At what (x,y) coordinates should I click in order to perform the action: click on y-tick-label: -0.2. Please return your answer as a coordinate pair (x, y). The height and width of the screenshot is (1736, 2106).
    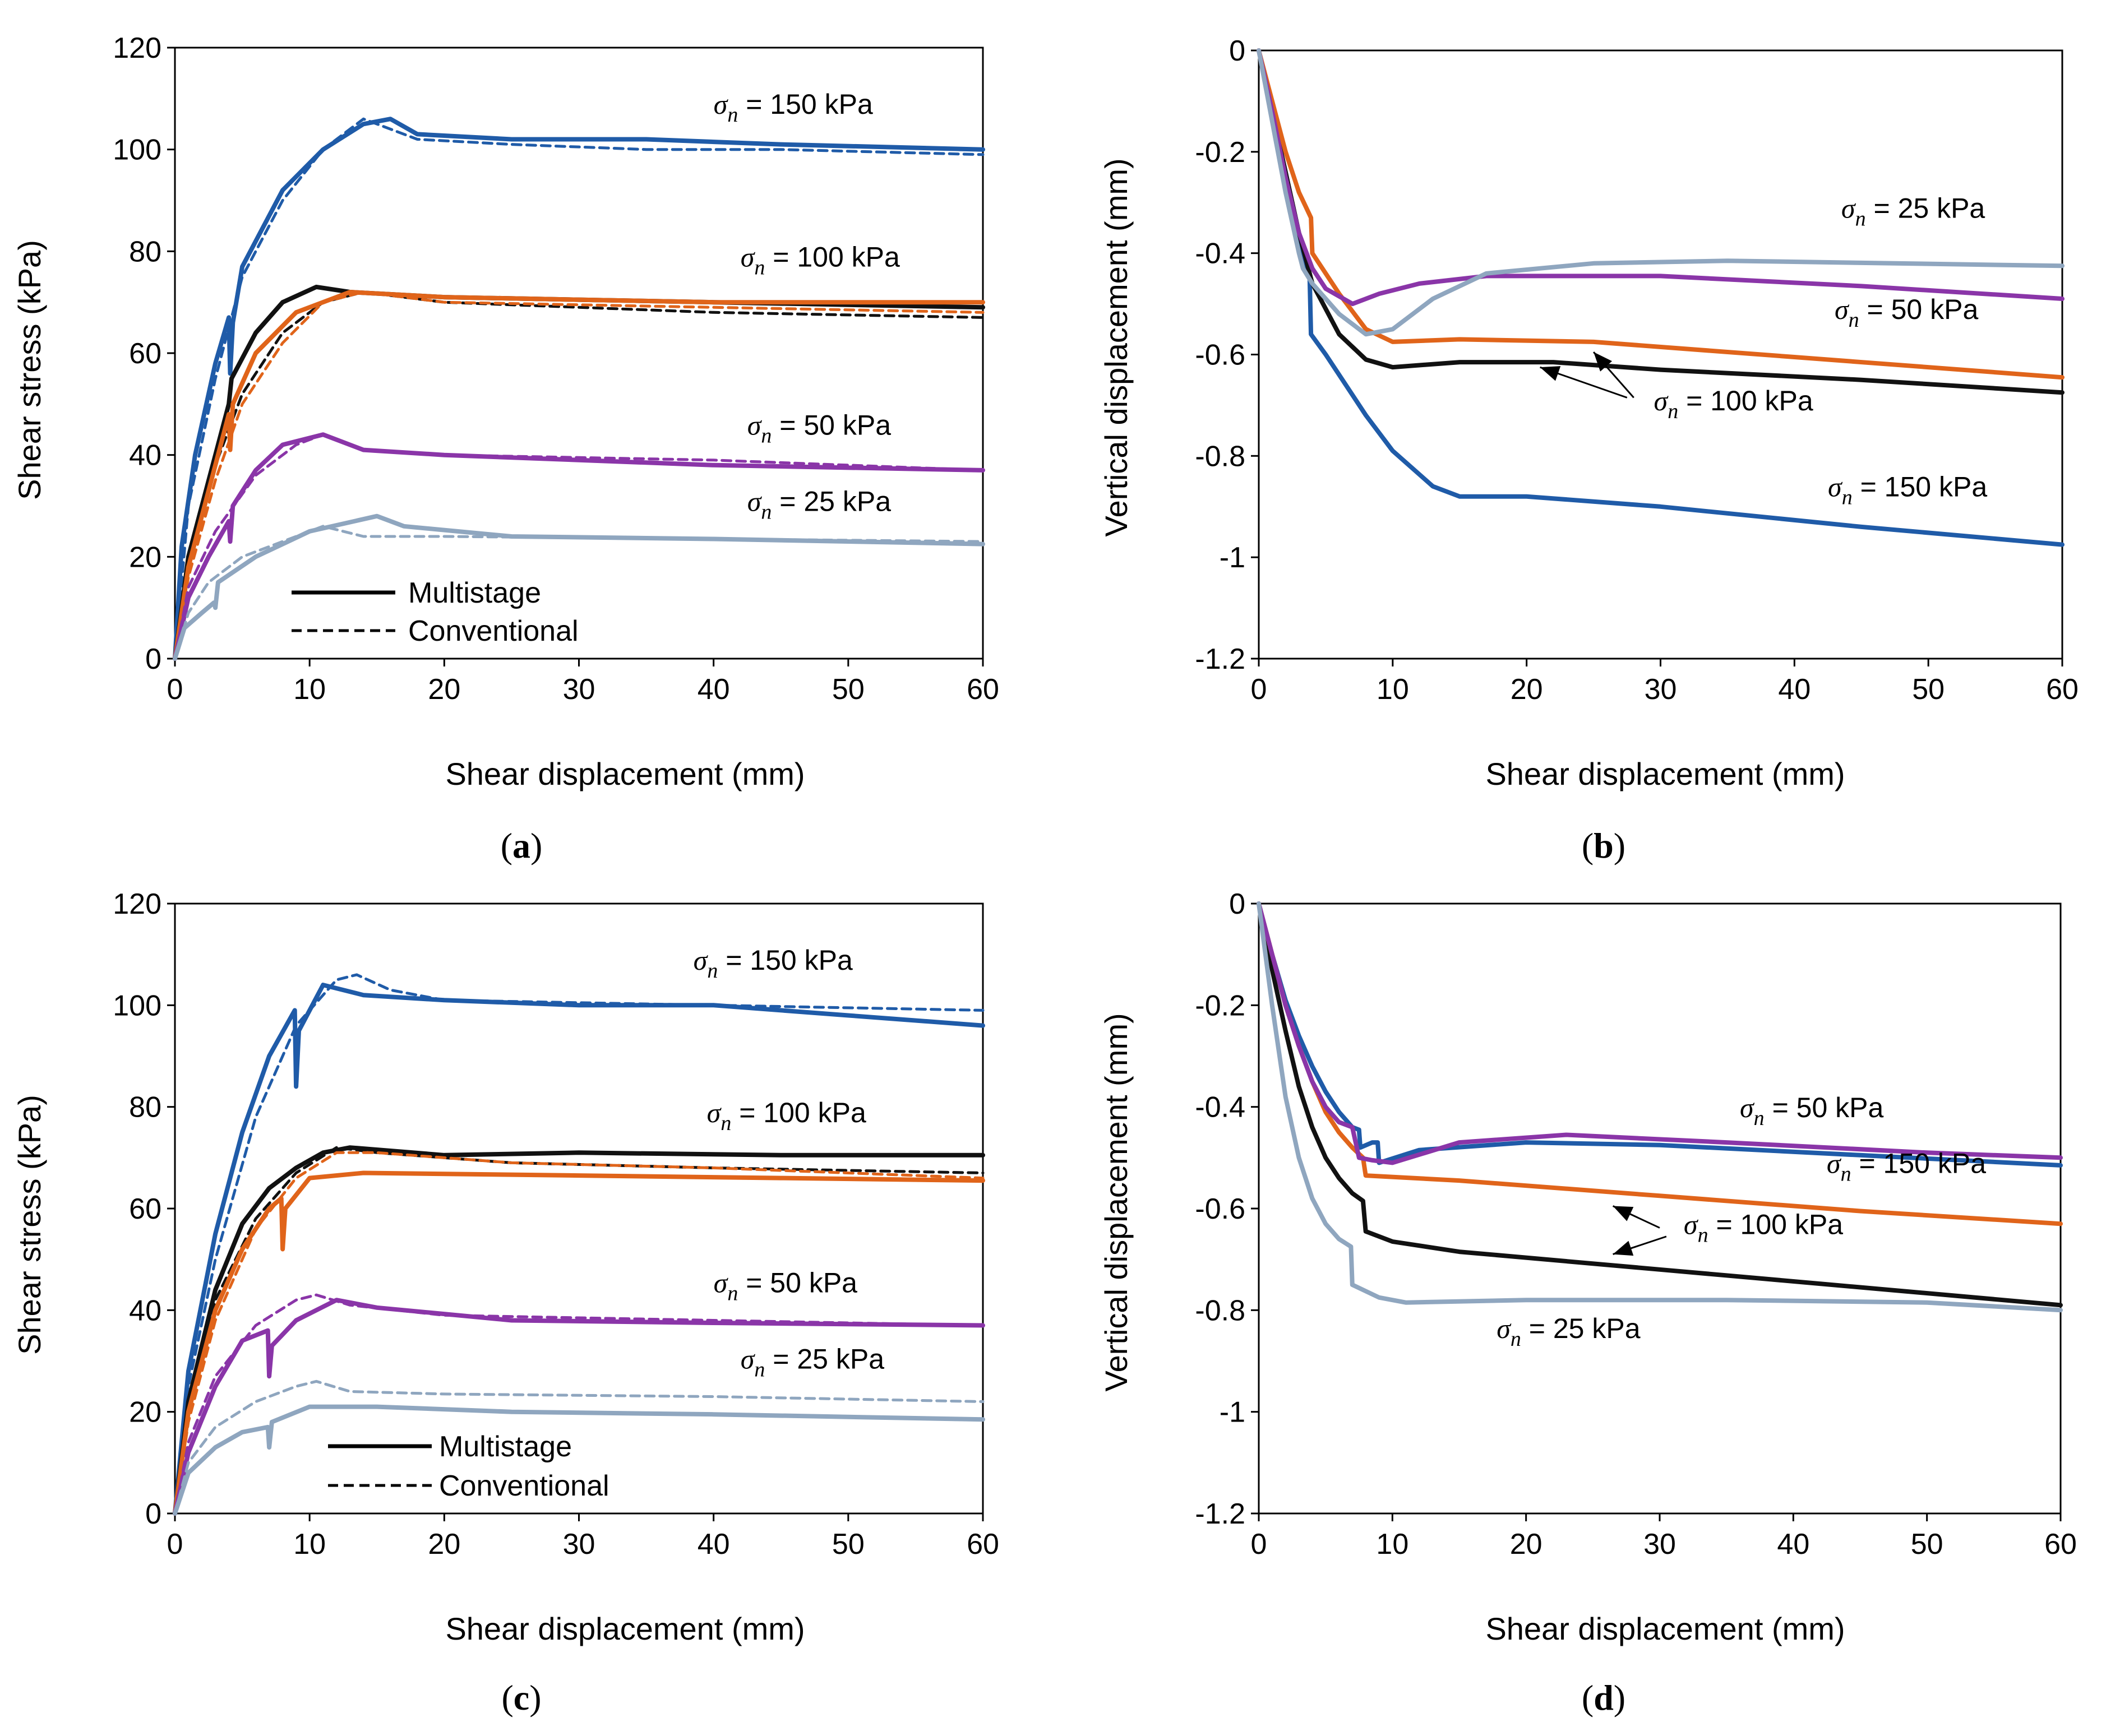
    Looking at the image, I should click on (1220, 152).